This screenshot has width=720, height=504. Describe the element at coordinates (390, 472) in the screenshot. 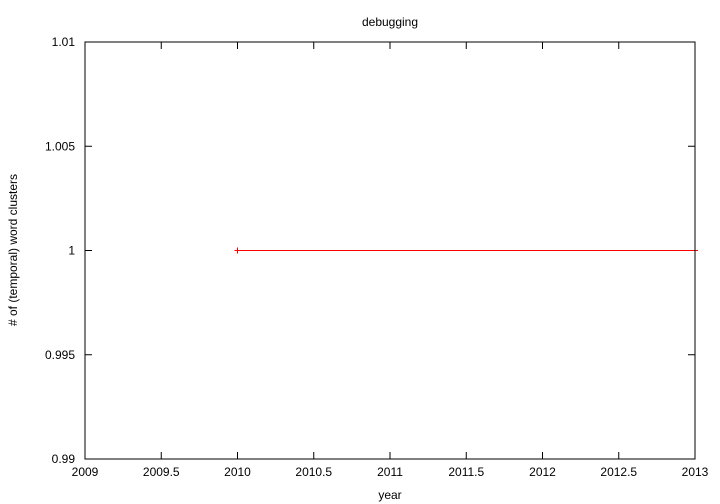

I see `x-tick-label: 2011` at that location.